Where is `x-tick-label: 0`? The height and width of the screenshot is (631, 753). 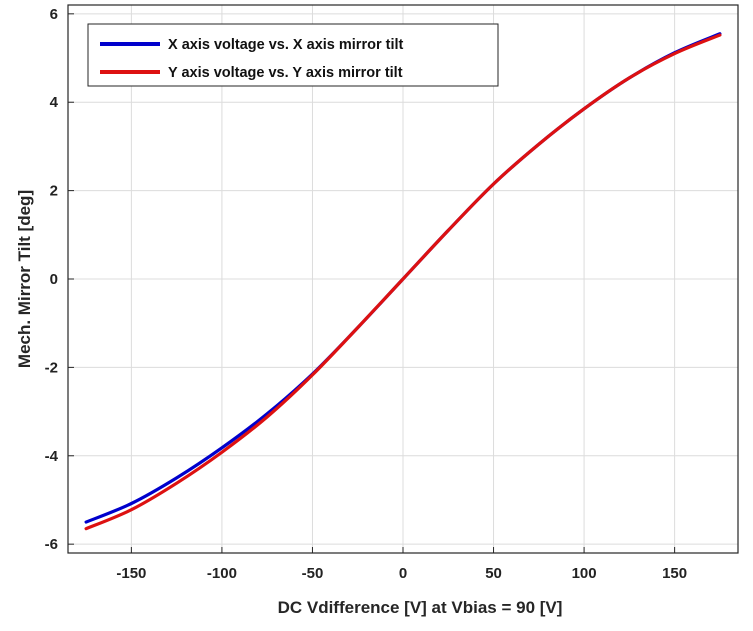
x-tick-label: 0 is located at coordinates (403, 573).